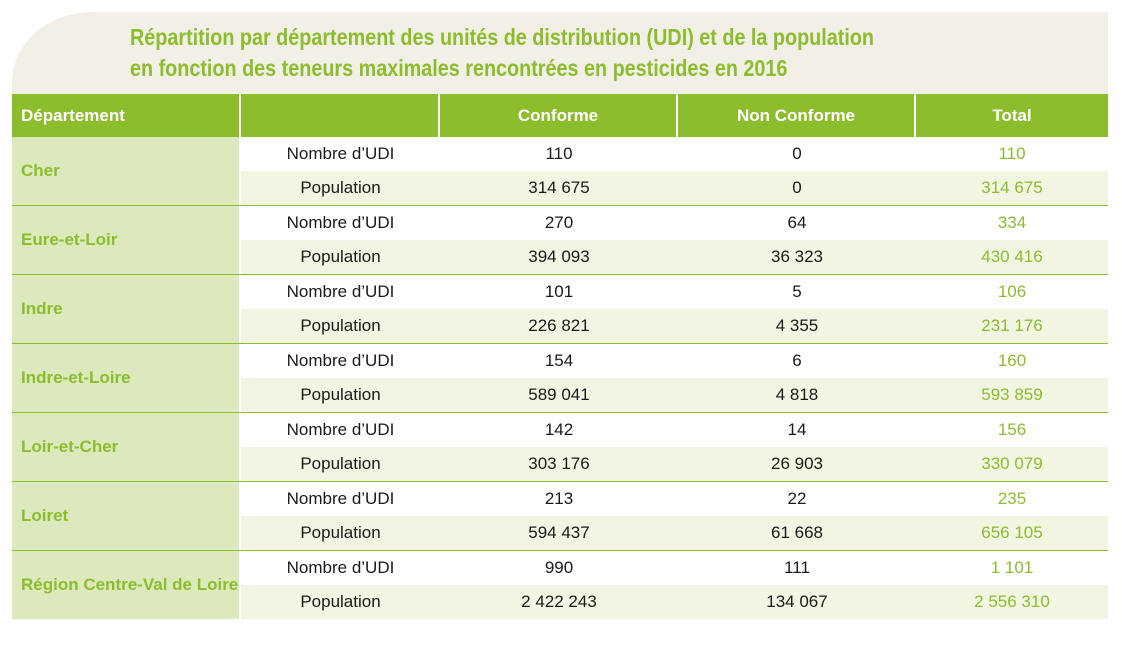 This screenshot has height=650, width=1122. Describe the element at coordinates (674, 499) in the screenshot. I see `table-row: Nombre d’UDI 213 22 235` at that location.